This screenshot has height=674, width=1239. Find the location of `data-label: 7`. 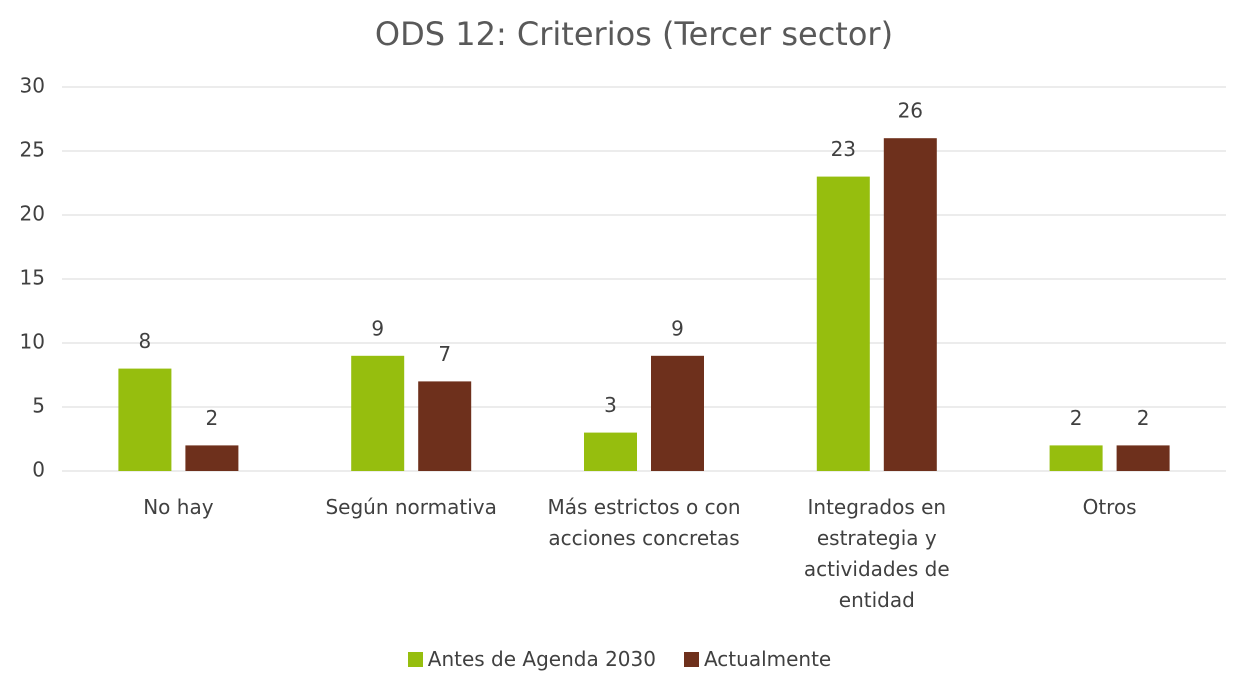

data-label: 7 is located at coordinates (444, 354).